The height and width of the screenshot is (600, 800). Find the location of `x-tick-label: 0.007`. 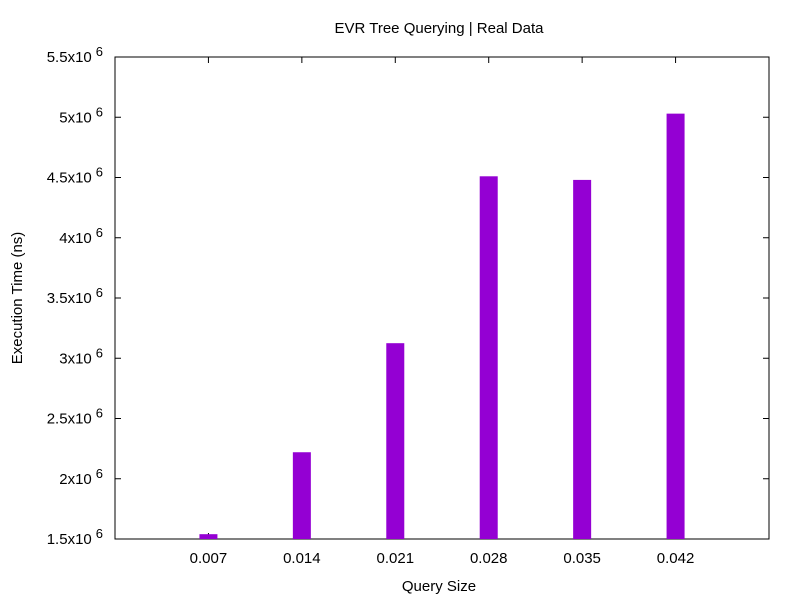

x-tick-label: 0.007 is located at coordinates (209, 558).